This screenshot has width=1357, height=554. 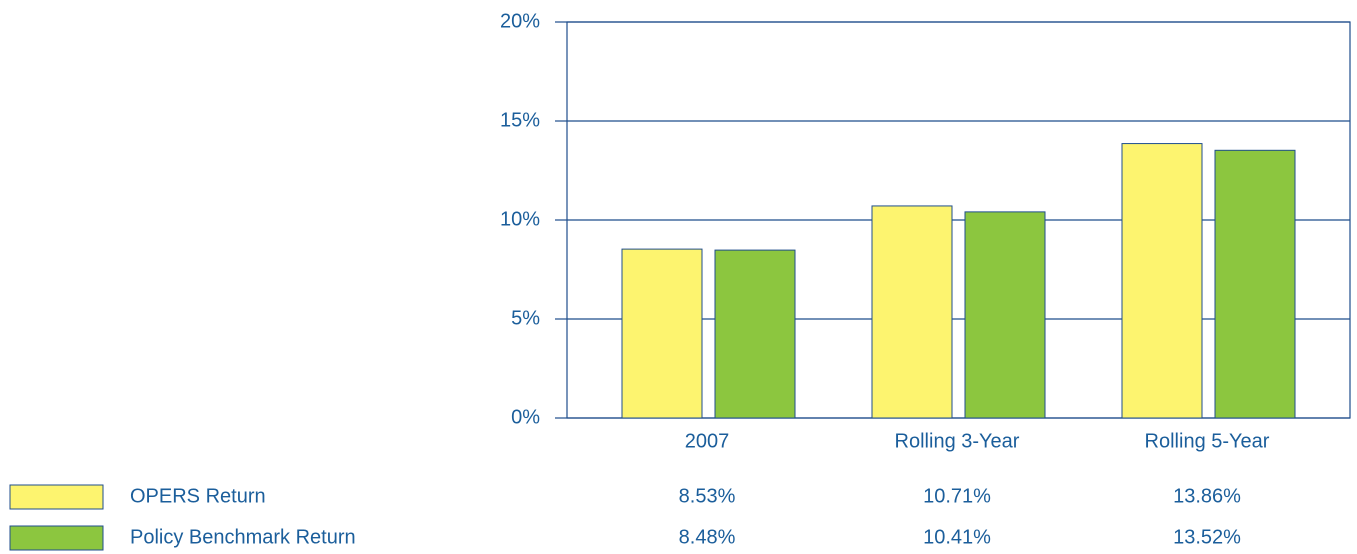 What do you see at coordinates (520, 120) in the screenshot?
I see `y-tick-label: 15%` at bounding box center [520, 120].